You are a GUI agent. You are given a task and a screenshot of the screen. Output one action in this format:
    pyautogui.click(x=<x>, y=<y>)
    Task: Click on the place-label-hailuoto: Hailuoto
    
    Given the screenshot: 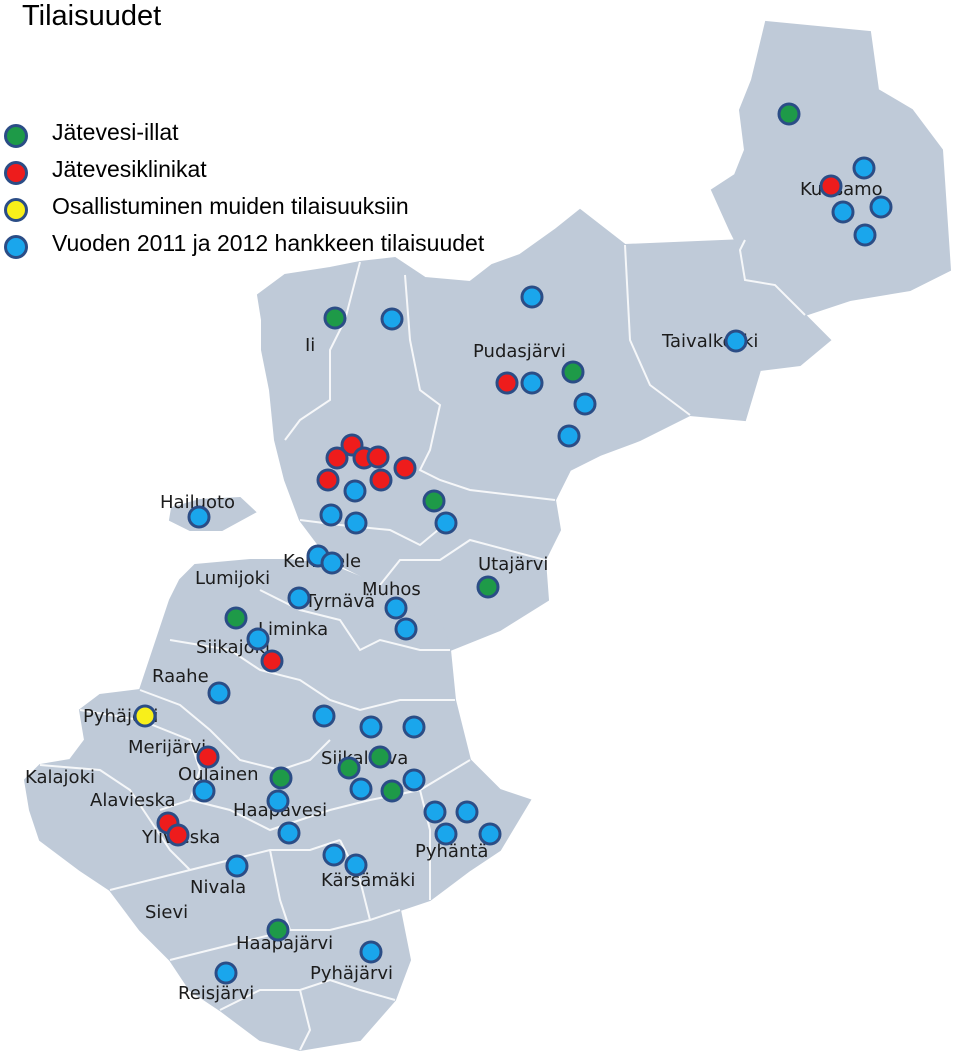 What is the action you would take?
    pyautogui.click(x=197, y=502)
    